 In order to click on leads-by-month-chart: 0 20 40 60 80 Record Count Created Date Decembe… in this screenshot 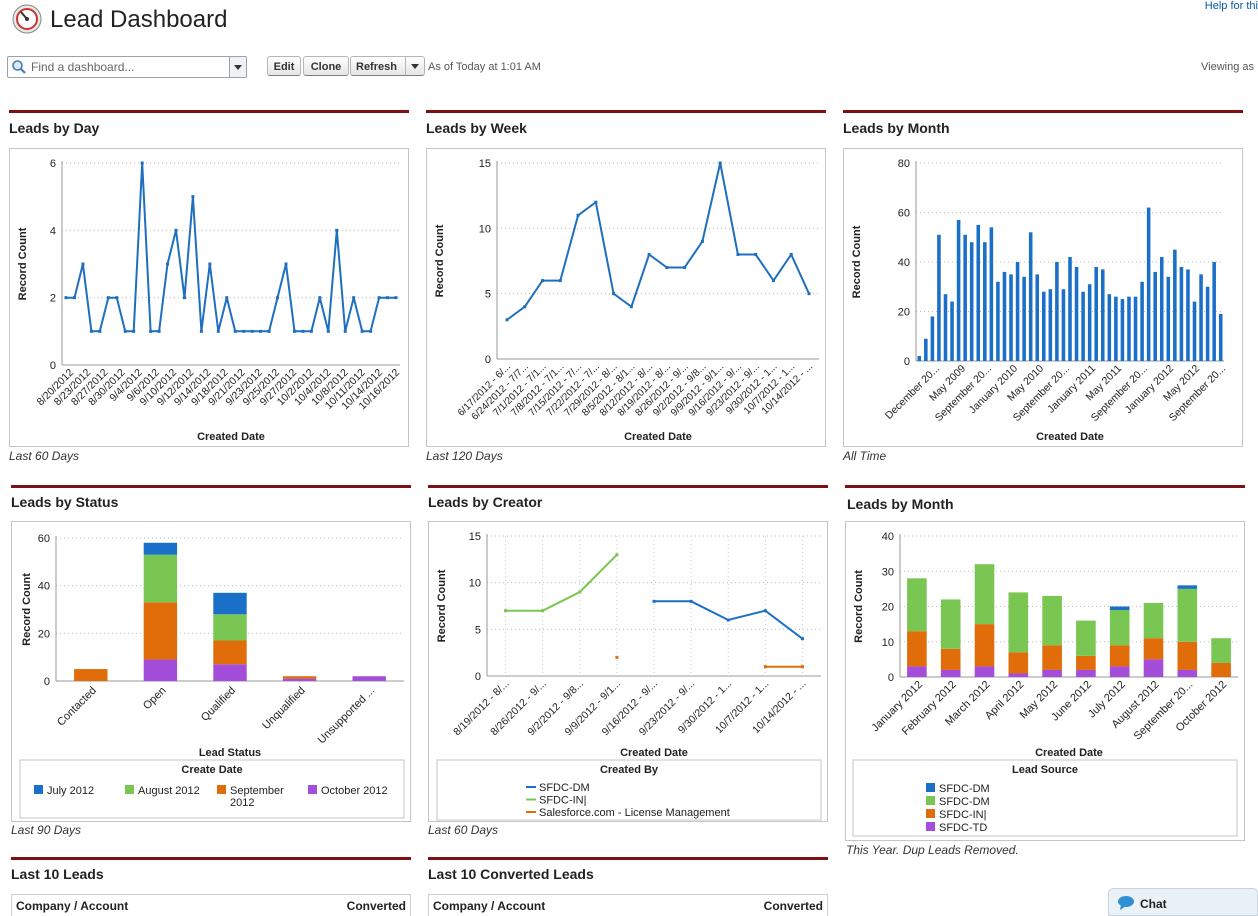, I will do `click(1043, 297)`.